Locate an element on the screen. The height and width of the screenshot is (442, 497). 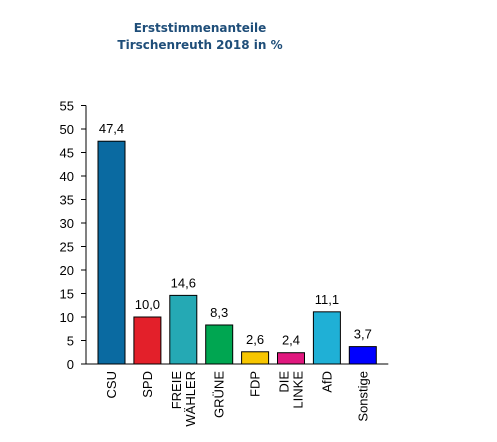
chart-title-line-2: Tirschenreuth 2018 in % is located at coordinates (200, 45).